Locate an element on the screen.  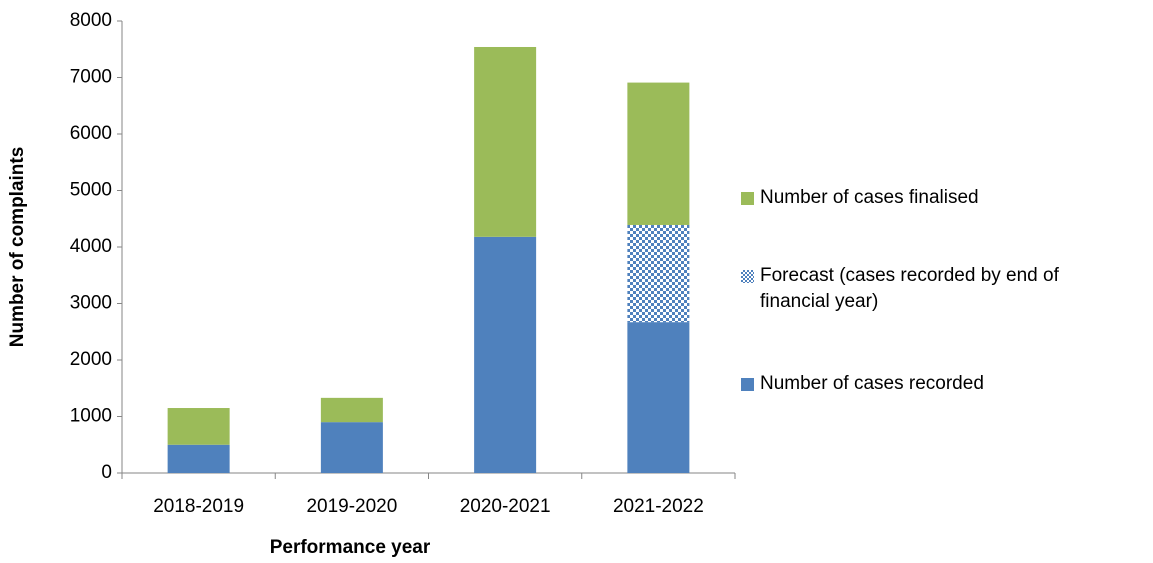
x-axis-title: Performance year is located at coordinates (350, 547).